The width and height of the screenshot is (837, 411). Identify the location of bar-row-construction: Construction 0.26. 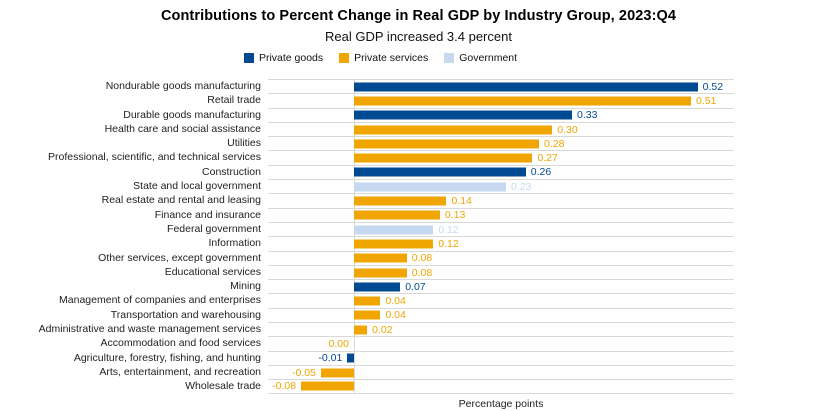
(367, 172).